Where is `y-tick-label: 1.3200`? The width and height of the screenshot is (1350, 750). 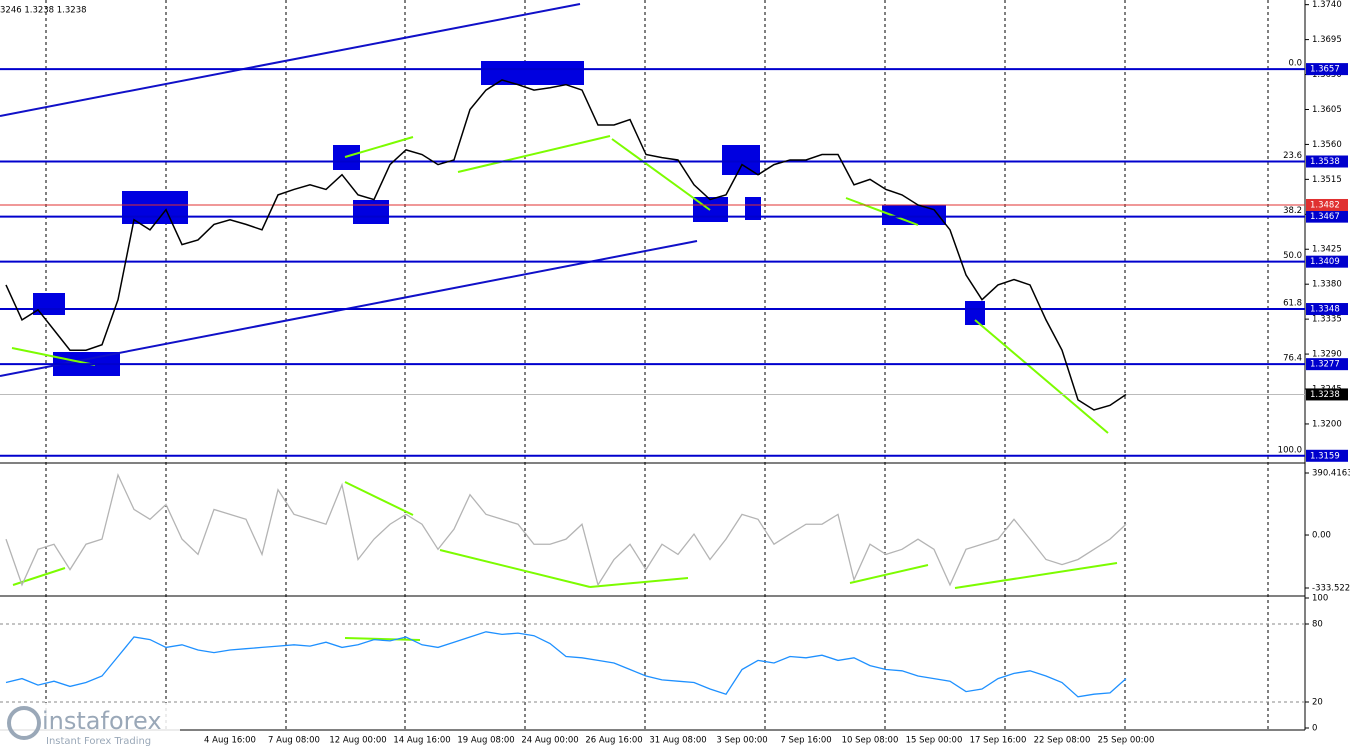
y-tick-label: 1.3200 is located at coordinates (1327, 424).